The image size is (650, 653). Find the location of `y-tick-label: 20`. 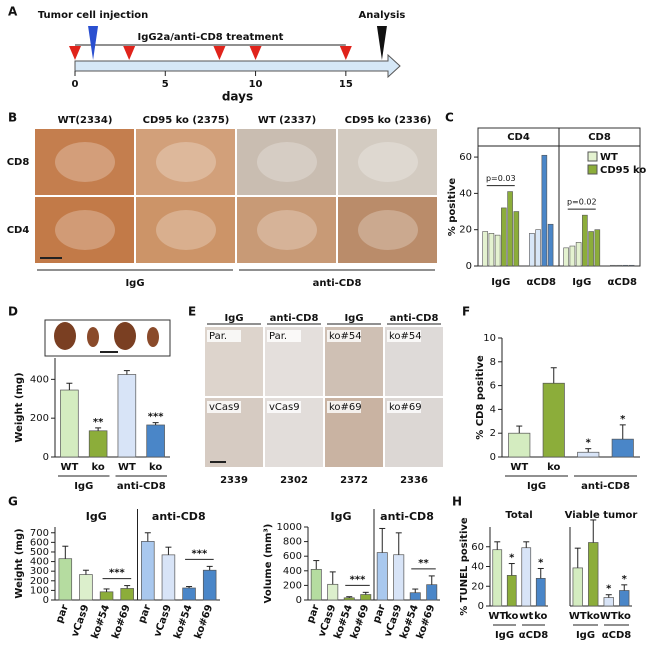

y-tick-label: 20 is located at coordinates (465, 230).